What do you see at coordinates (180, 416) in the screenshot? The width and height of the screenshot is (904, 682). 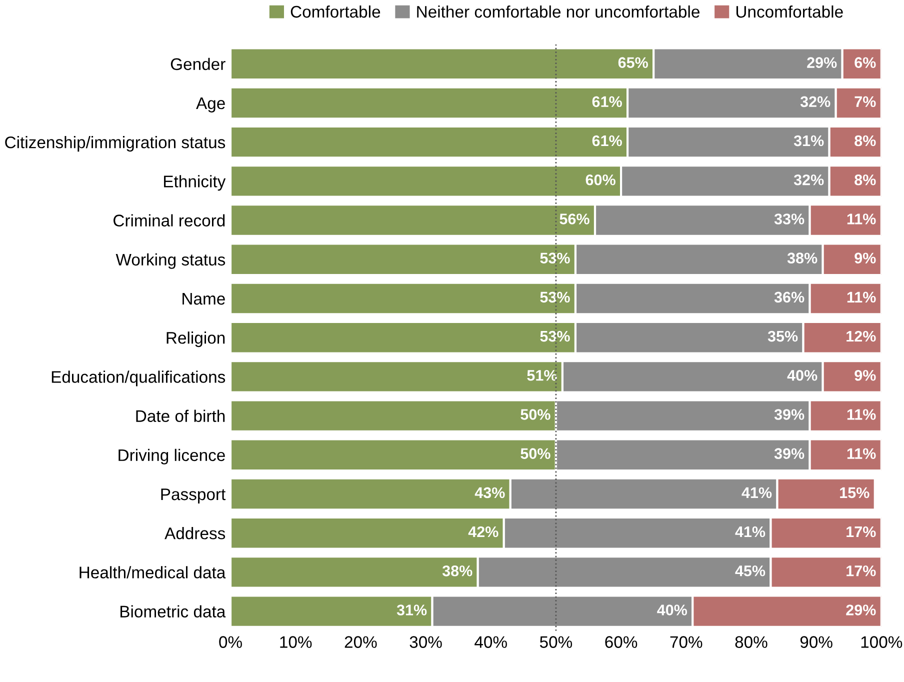 I see `y-tick-label: Date of birth` at bounding box center [180, 416].